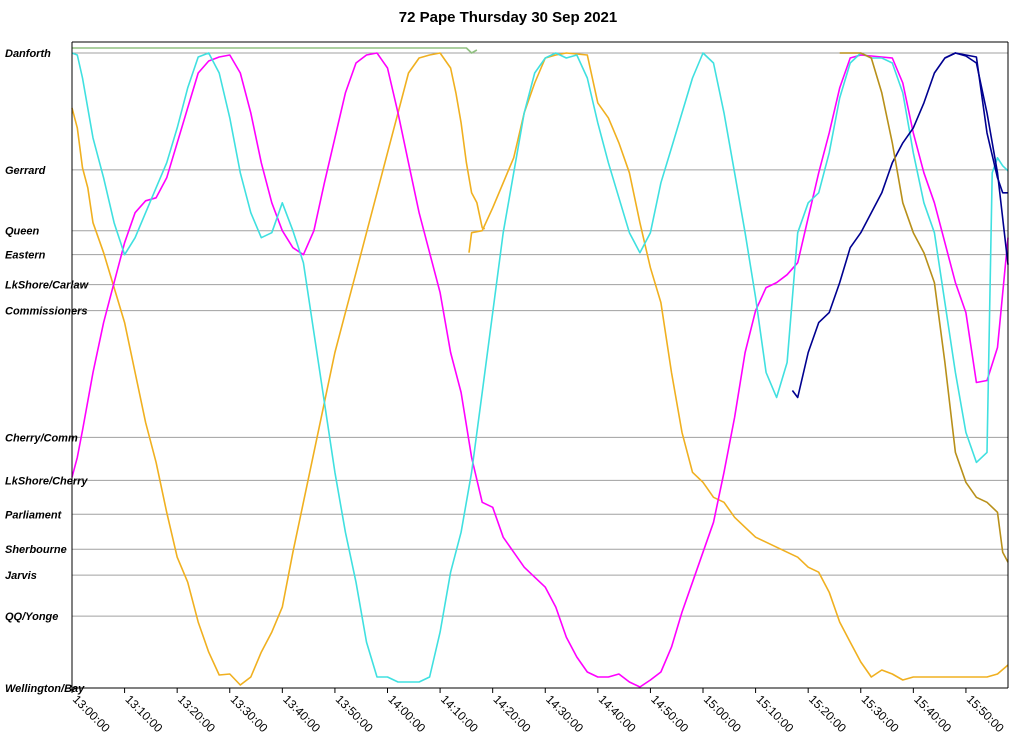  Describe the element at coordinates (459, 713) in the screenshot. I see `x-tick-label: 14:10:00` at that location.